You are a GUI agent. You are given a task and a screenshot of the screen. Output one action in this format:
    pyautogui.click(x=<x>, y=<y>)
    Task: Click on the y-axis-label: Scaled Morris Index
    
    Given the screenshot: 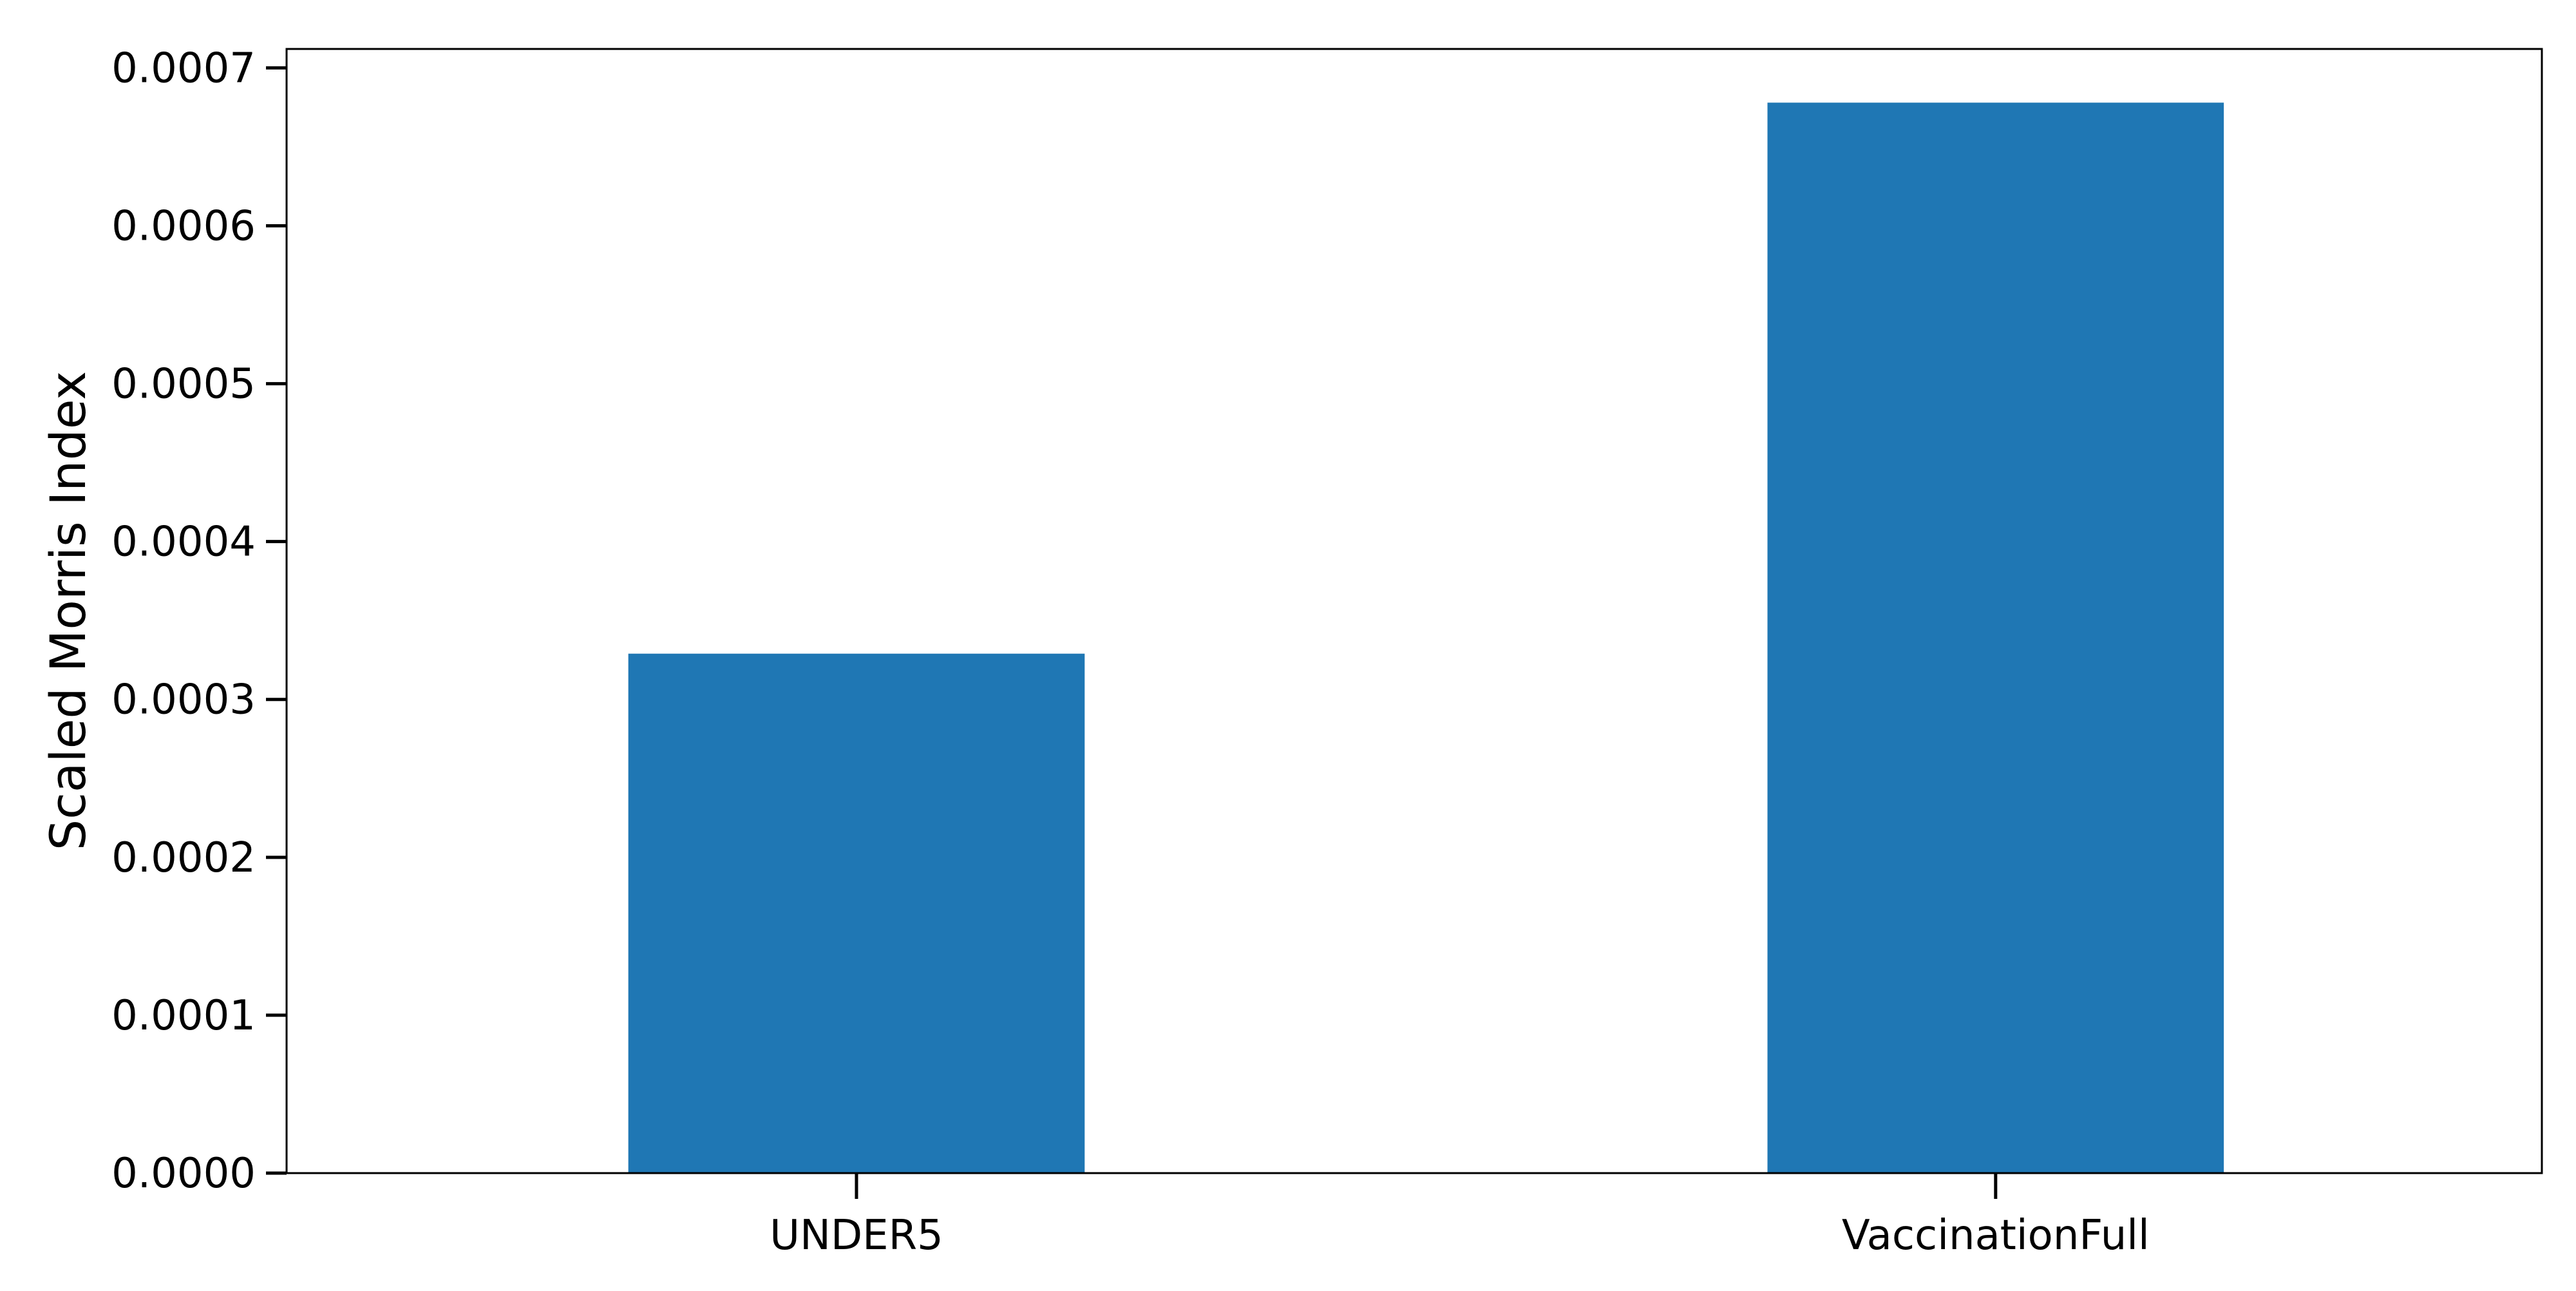 What is the action you would take?
    pyautogui.click(x=68, y=610)
    